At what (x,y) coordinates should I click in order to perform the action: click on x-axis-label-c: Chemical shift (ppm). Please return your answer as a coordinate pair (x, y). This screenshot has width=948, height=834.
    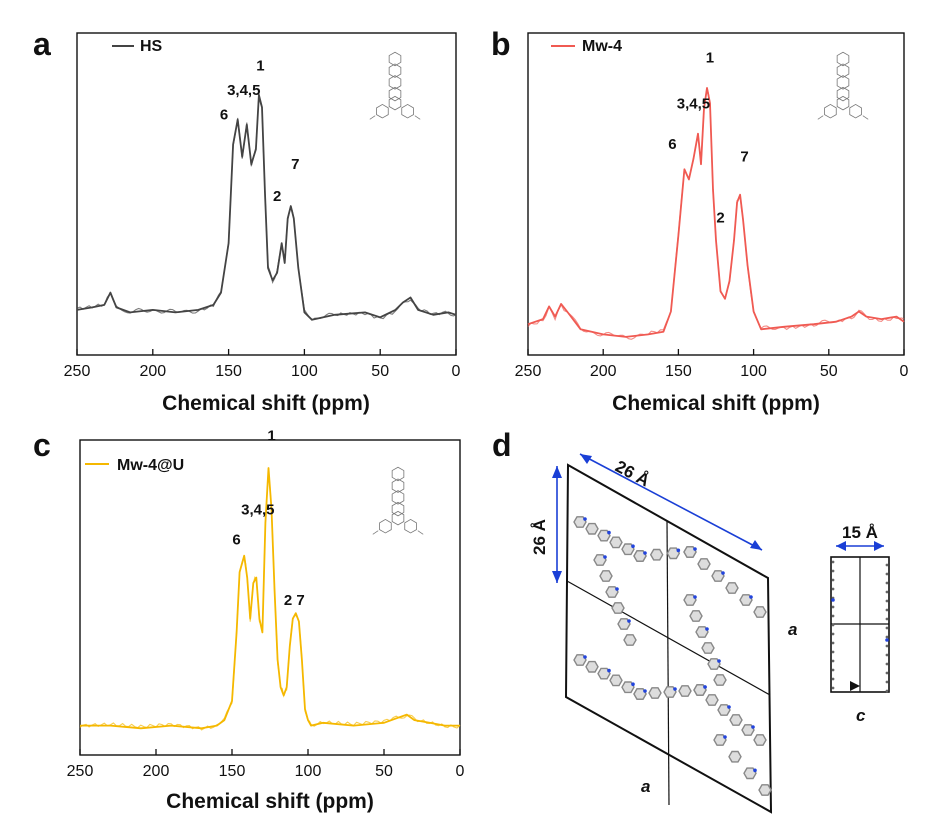
    Looking at the image, I should click on (270, 801).